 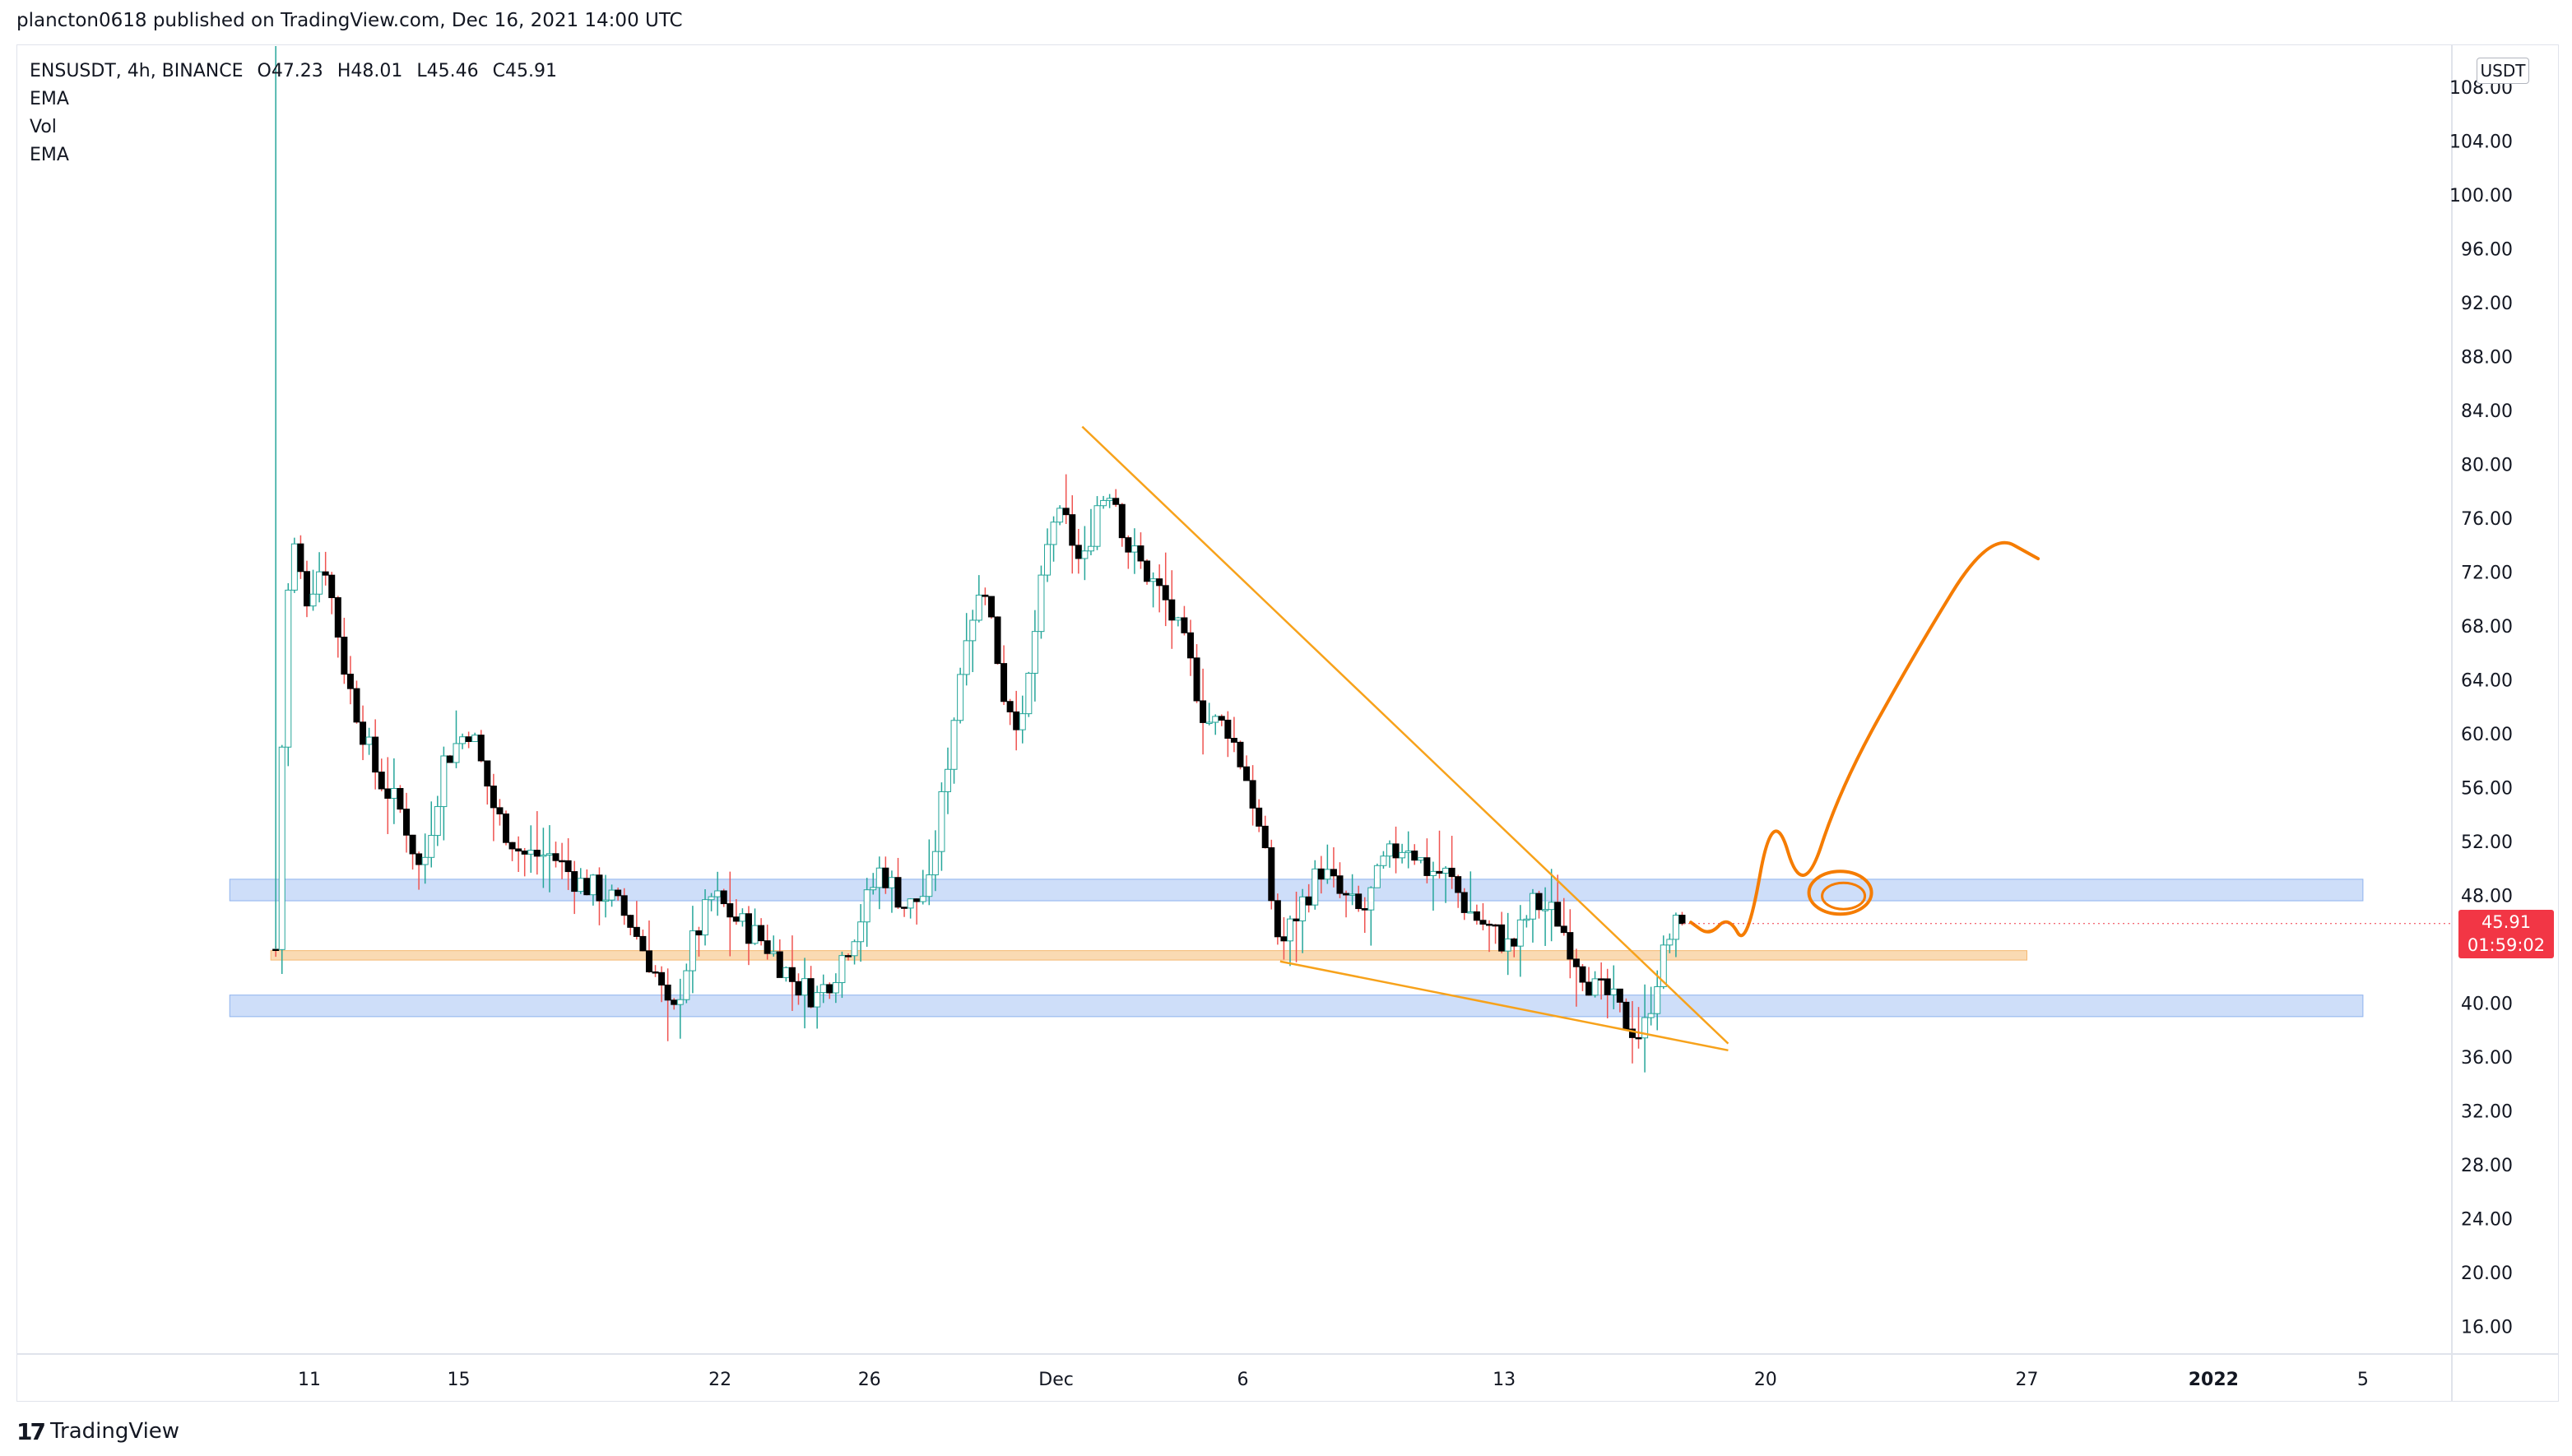 I want to click on wedge-upper-trendline, so click(x=1405, y=735).